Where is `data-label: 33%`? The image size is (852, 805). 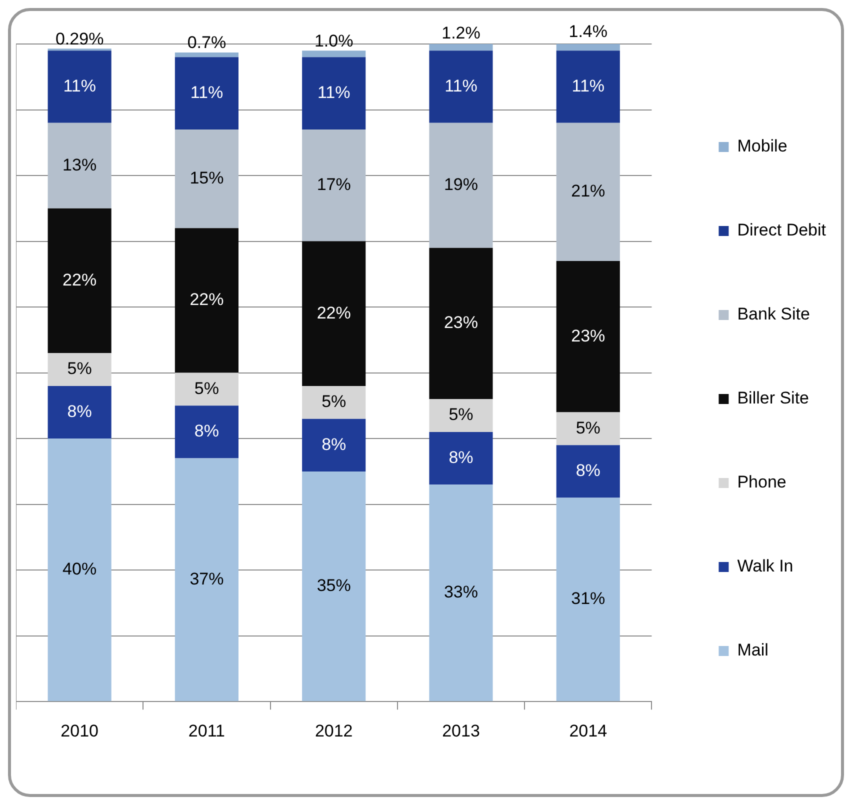 data-label: 33% is located at coordinates (461, 592).